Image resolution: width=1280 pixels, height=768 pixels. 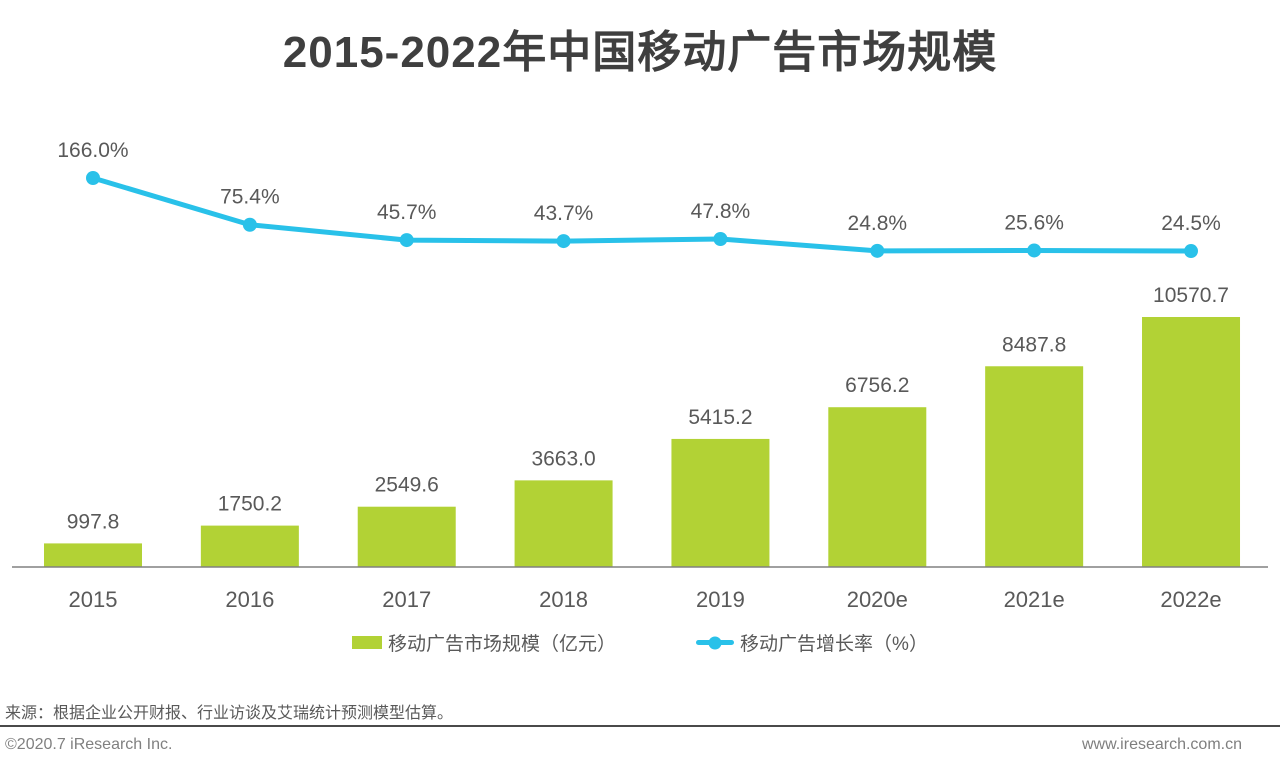 What do you see at coordinates (1034, 222) in the screenshot?
I see `line-value-label: 25.6%` at bounding box center [1034, 222].